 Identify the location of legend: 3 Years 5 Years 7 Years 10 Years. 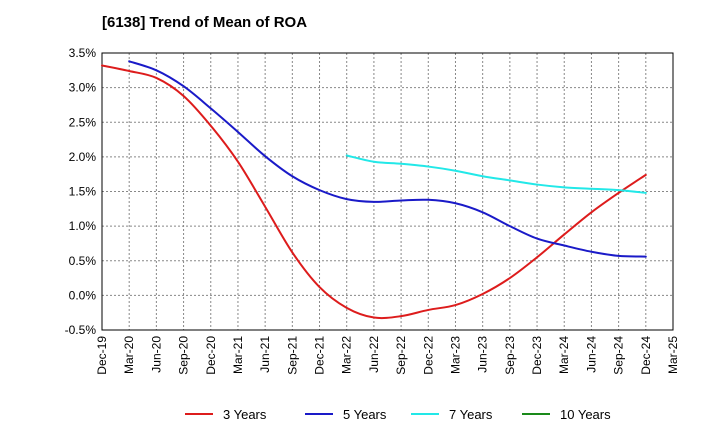
(398, 414).